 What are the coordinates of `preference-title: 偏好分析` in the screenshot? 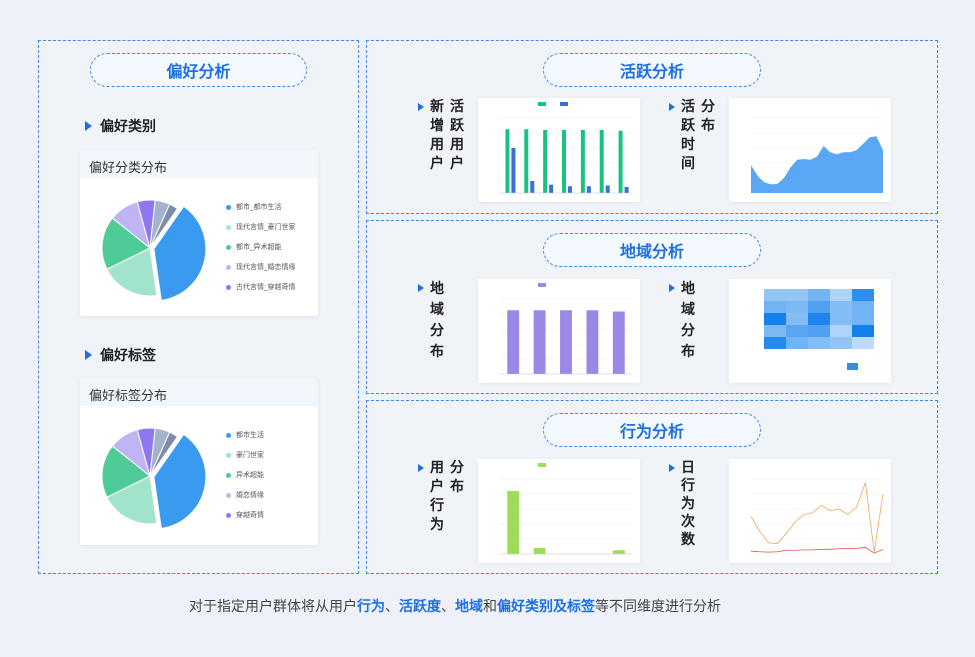 It's located at (198, 70).